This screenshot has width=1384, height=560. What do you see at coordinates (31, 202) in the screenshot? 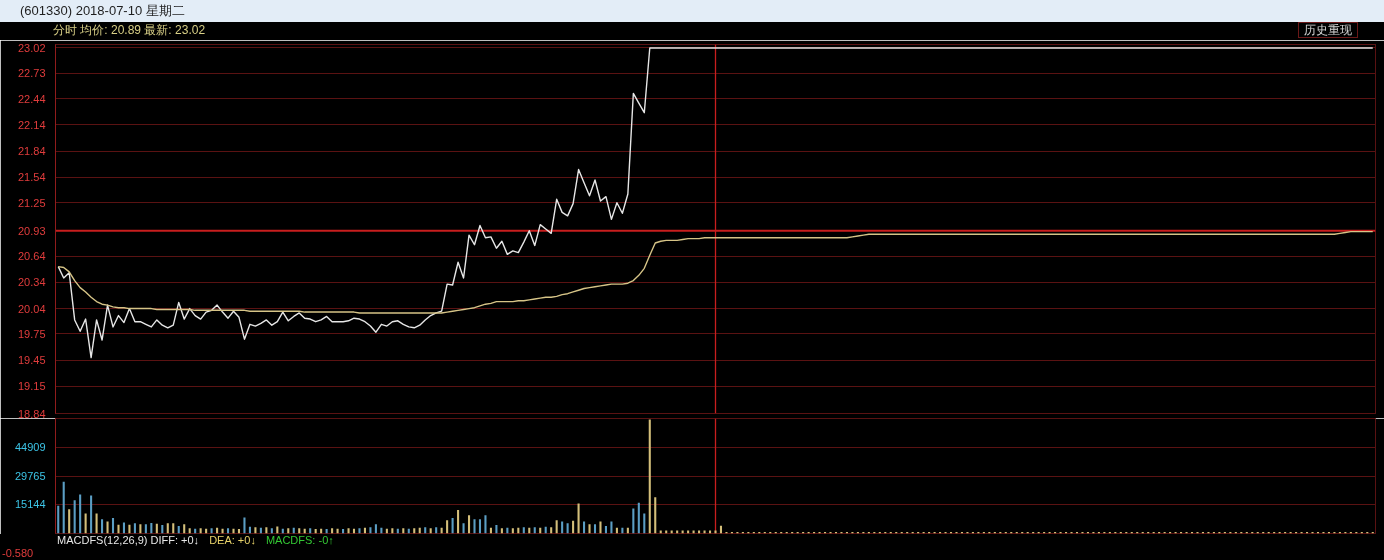
I see `y-tick-label: 21.25` at bounding box center [31, 202].